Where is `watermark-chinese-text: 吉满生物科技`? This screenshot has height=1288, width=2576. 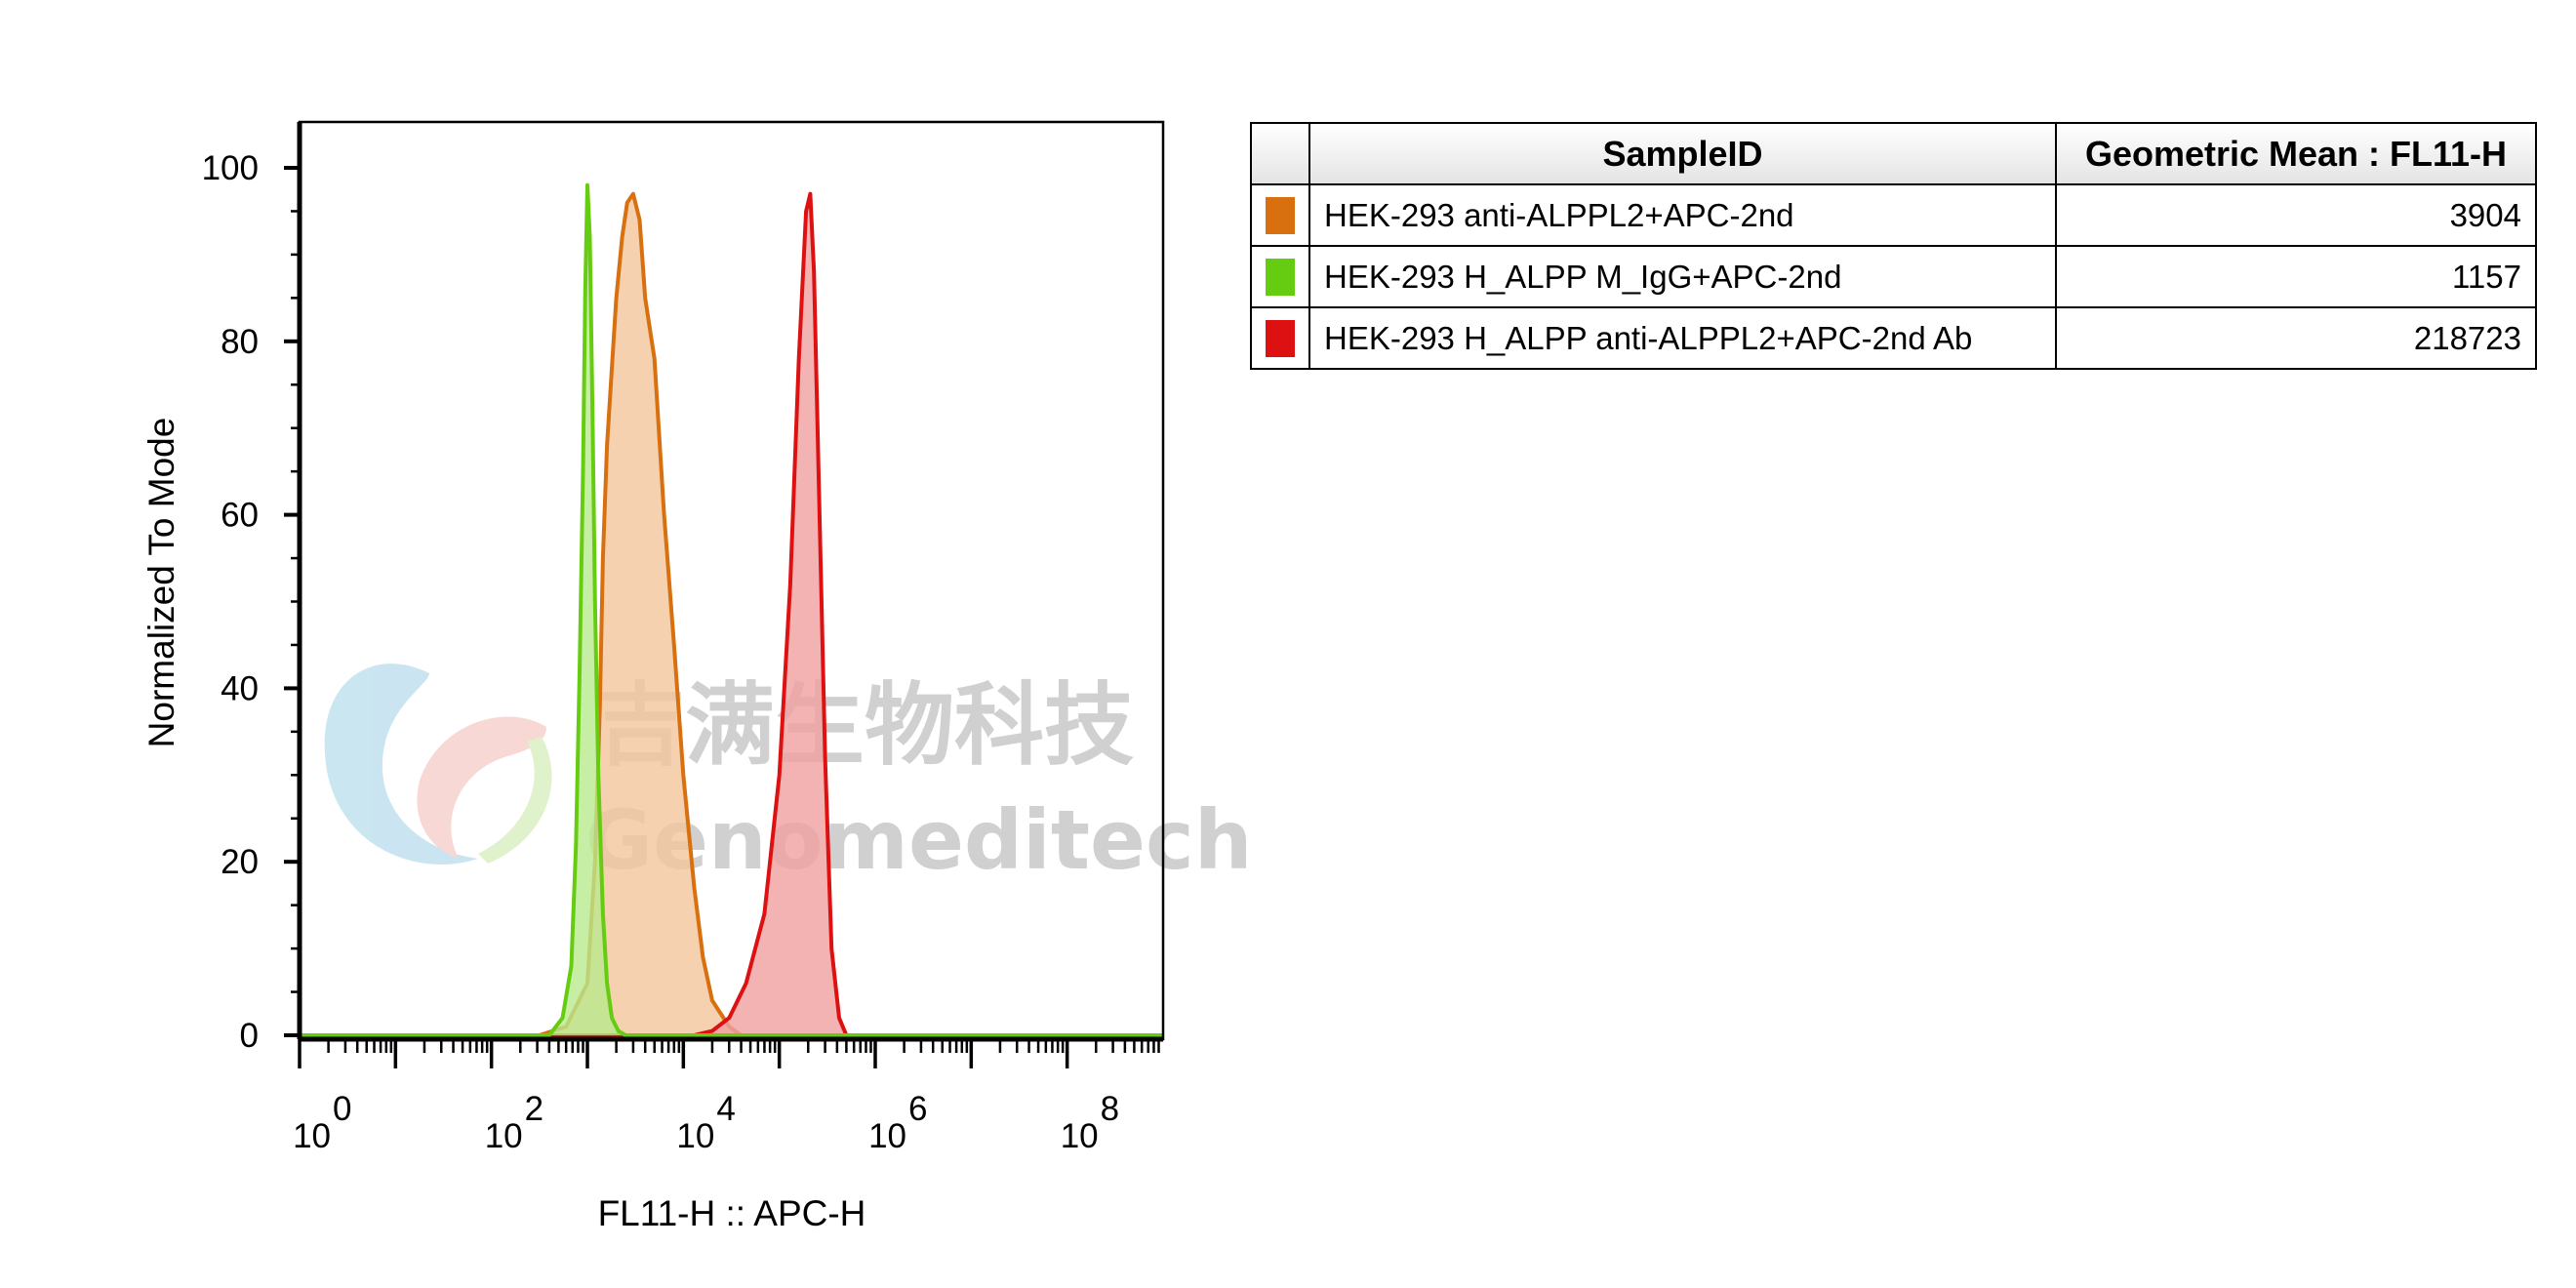 watermark-chinese-text: 吉满生物科技 is located at coordinates (864, 725).